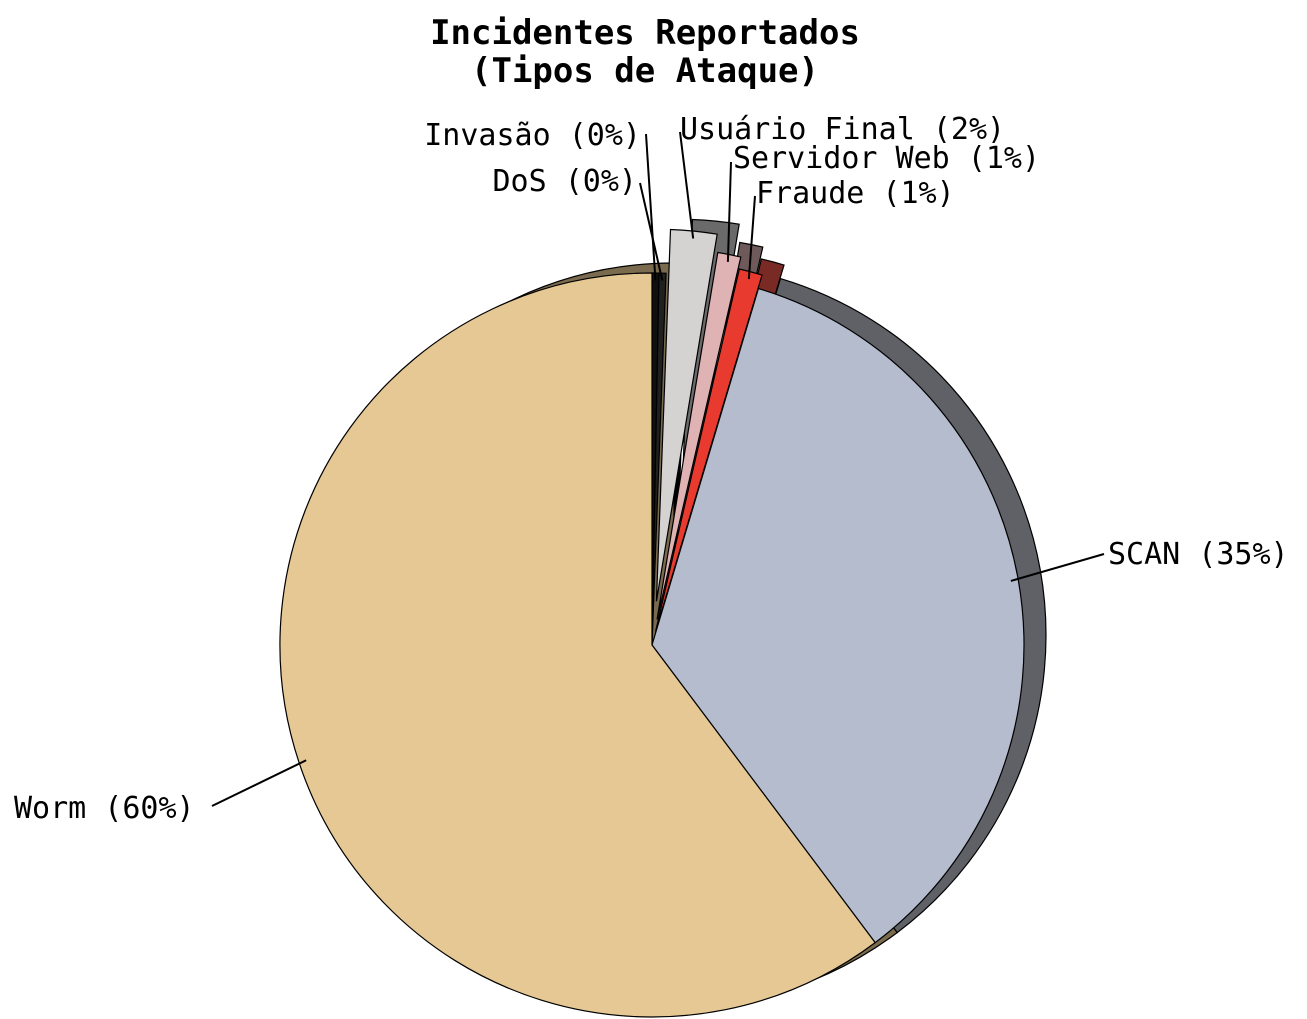 The image size is (1307, 1019). I want to click on leader-line-scan, so click(1057, 567).